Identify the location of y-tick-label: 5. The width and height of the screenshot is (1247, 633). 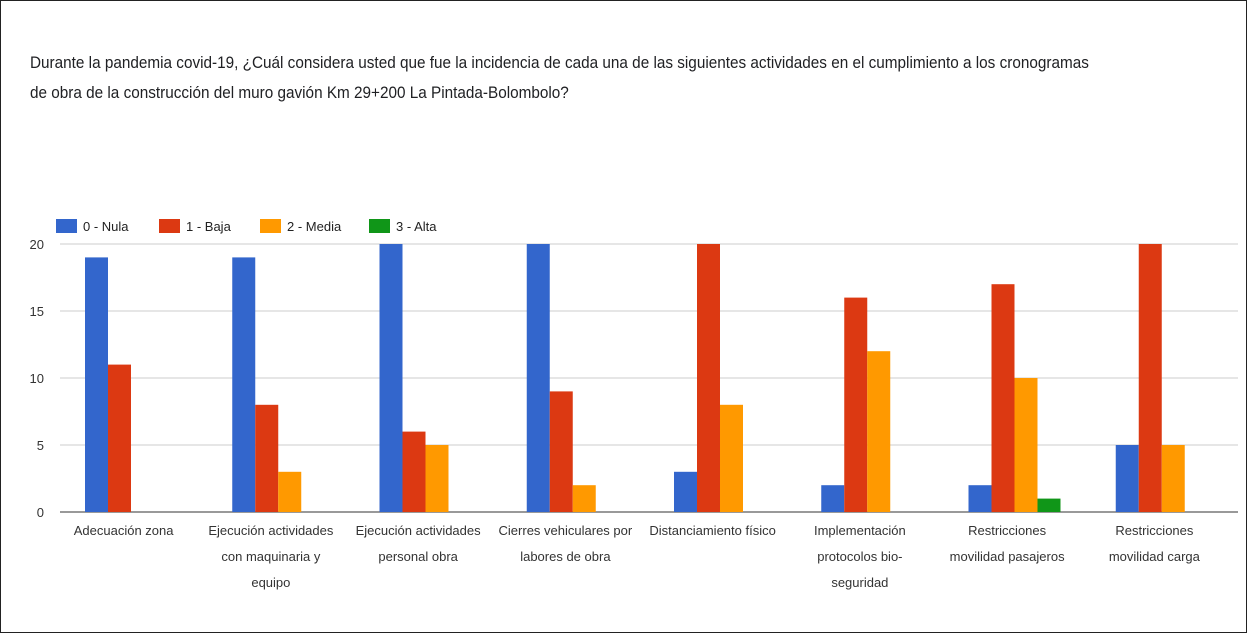
(40, 445).